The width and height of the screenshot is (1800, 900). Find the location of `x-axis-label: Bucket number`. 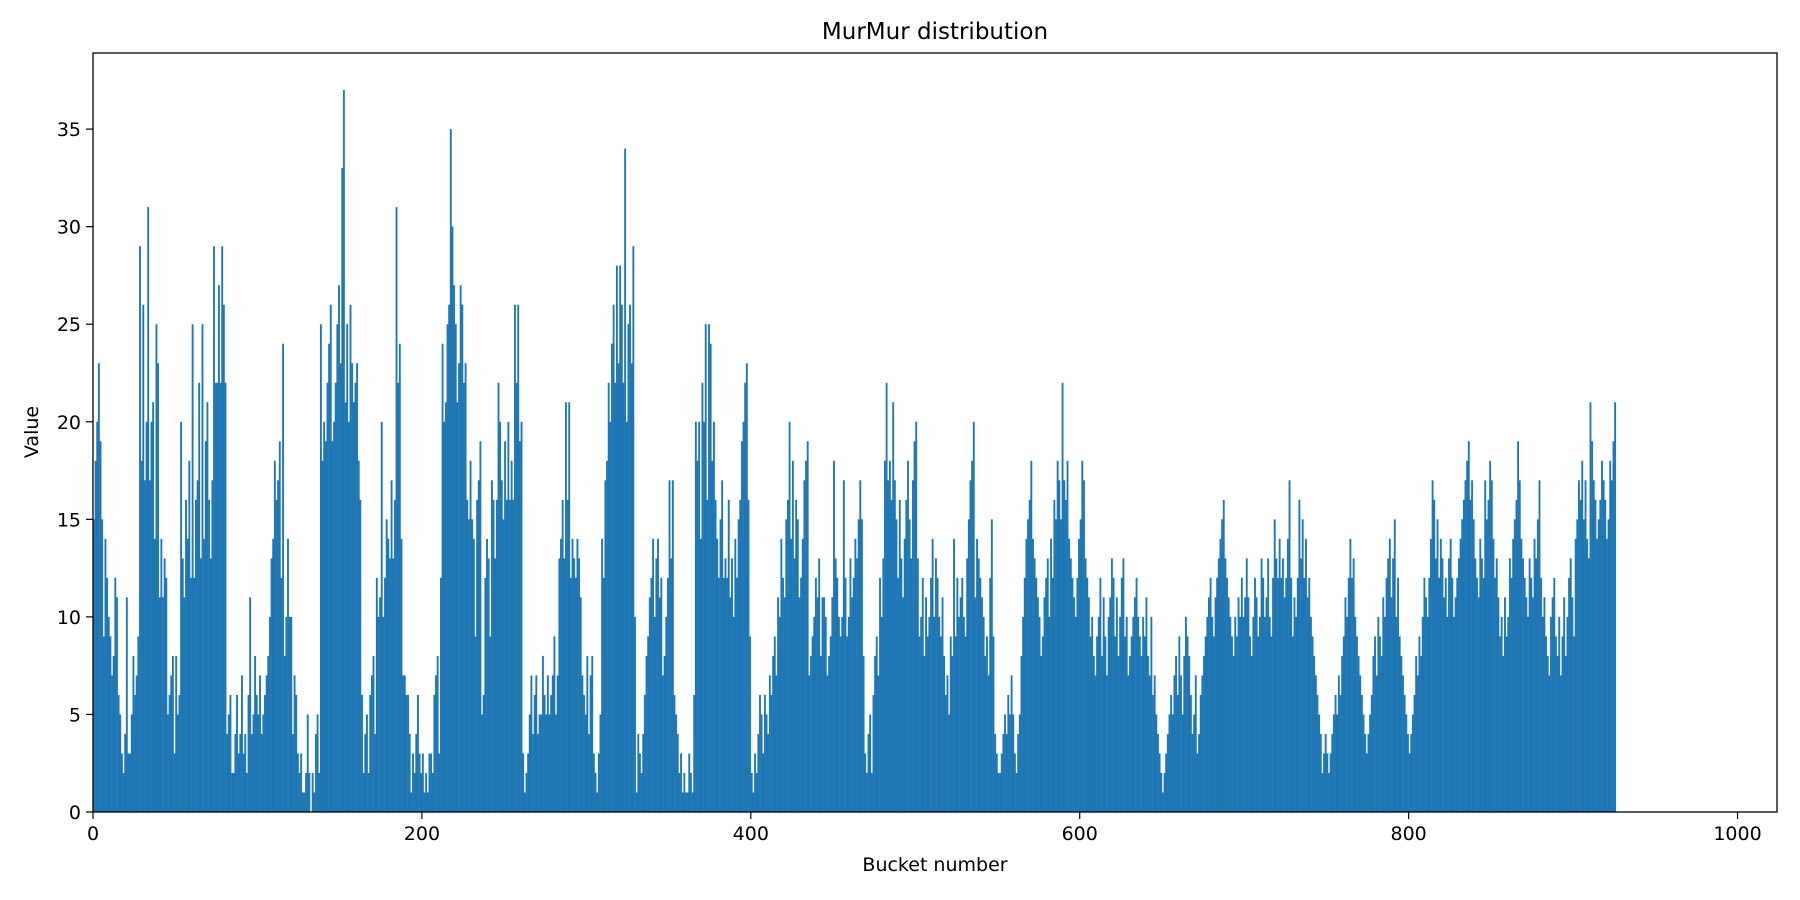

x-axis-label: Bucket number is located at coordinates (934, 865).